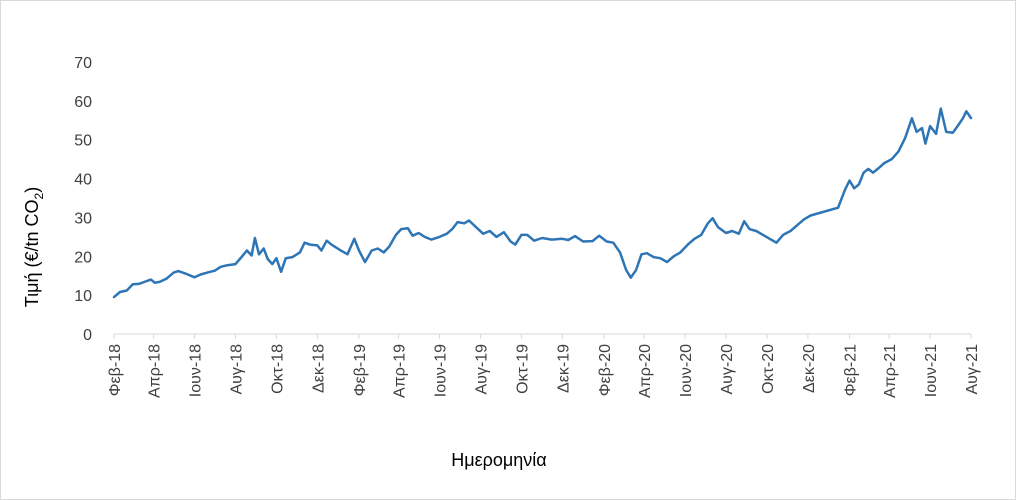 The height and width of the screenshot is (500, 1016). I want to click on x-tick-label: Αυγ-20, so click(727, 369).